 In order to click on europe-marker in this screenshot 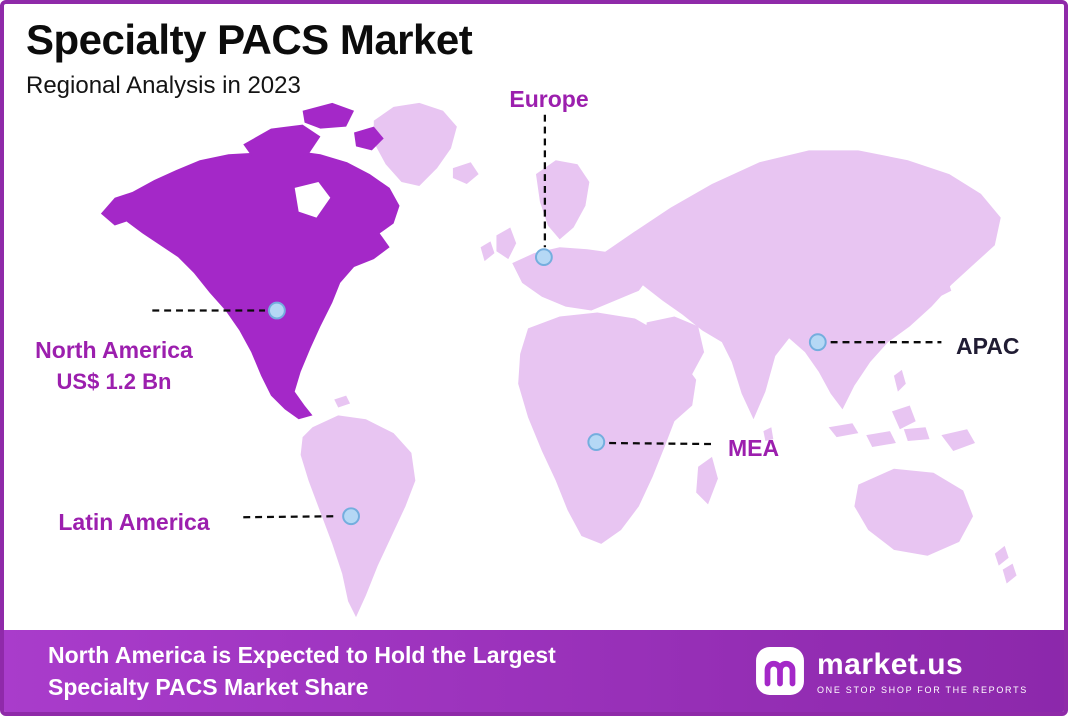, I will do `click(543, 257)`.